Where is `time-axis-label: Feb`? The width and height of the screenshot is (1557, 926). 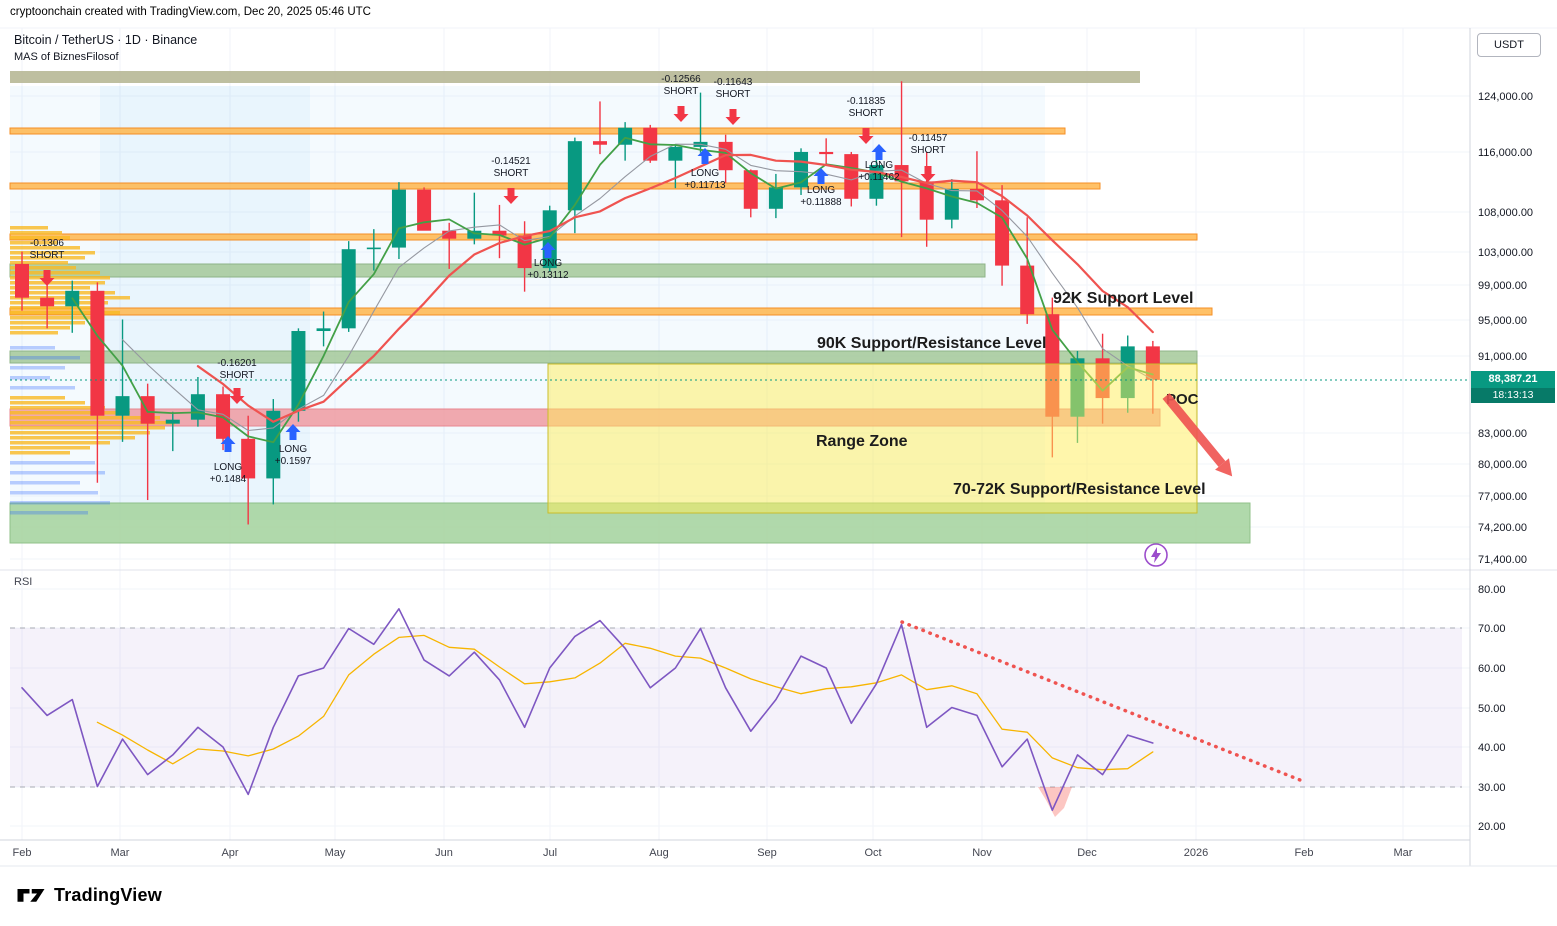 time-axis-label: Feb is located at coordinates (1304, 853).